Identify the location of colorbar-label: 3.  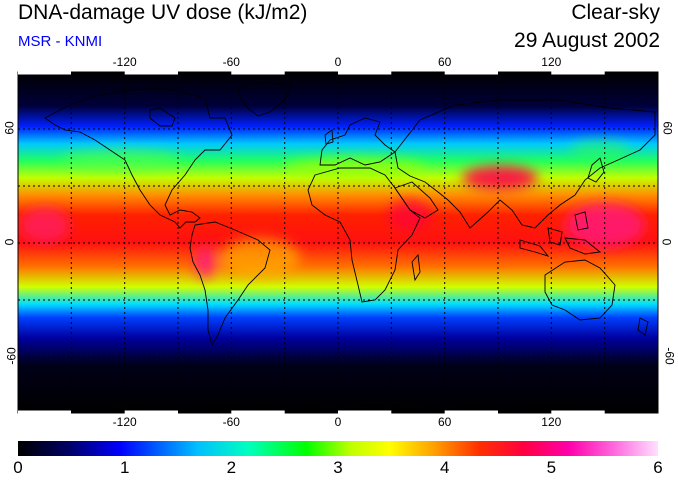
(338, 467).